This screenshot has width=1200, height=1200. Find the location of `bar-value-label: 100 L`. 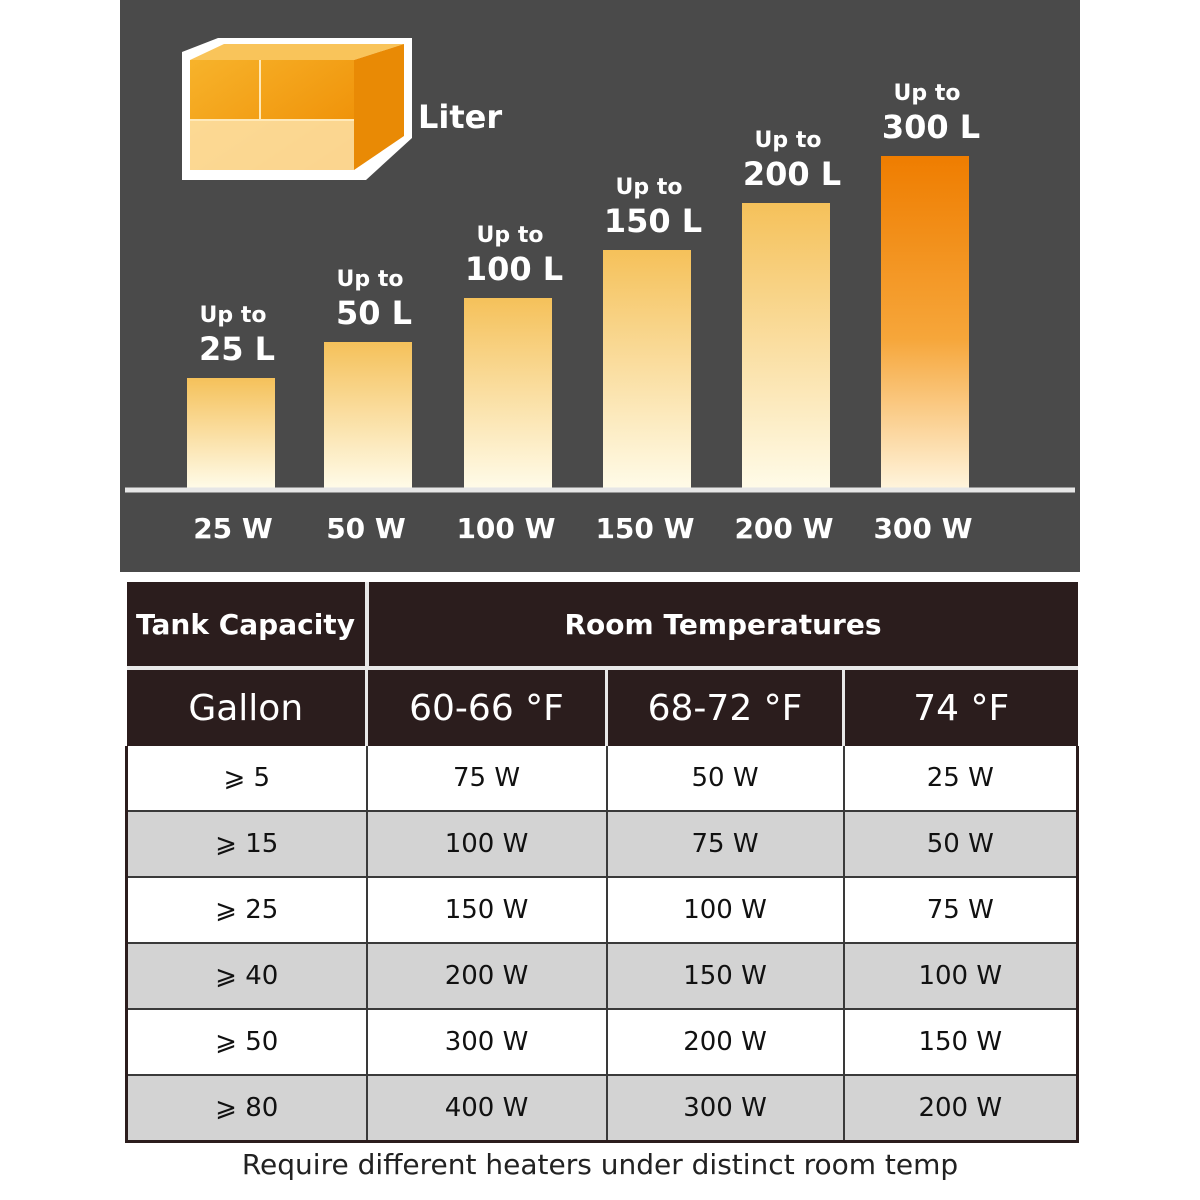

bar-value-label: 100 L is located at coordinates (514, 269).